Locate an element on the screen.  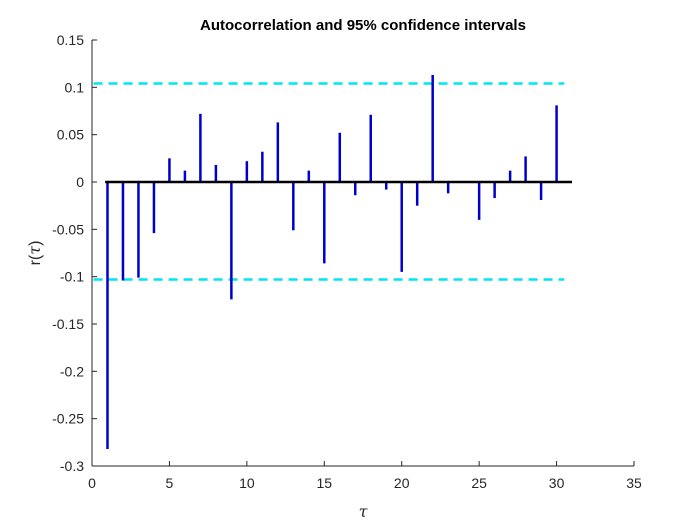
y-tick-label: -0.05 is located at coordinates (68, 229).